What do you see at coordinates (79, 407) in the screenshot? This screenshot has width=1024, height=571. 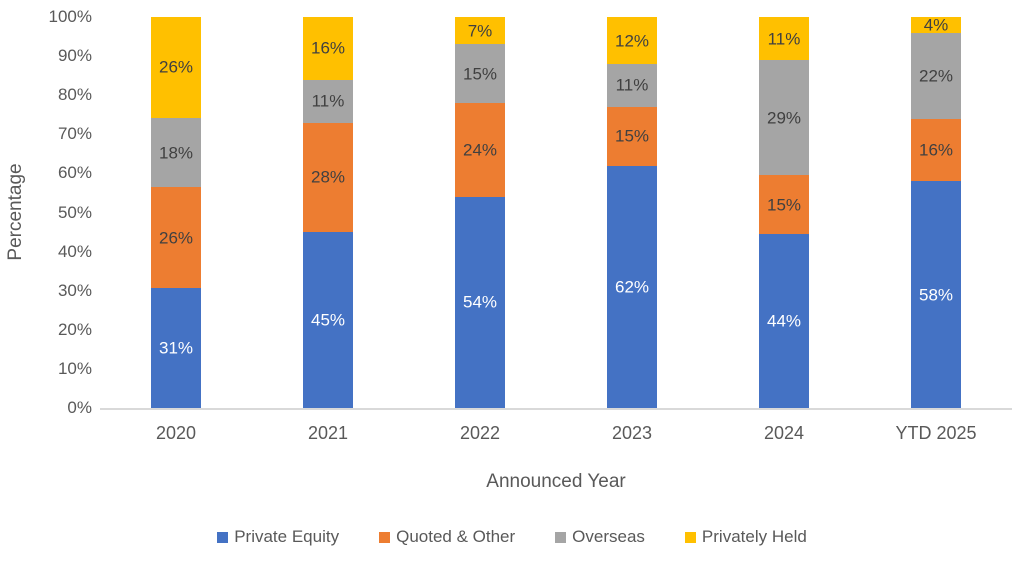 I see `y-tick-label: 0%` at bounding box center [79, 407].